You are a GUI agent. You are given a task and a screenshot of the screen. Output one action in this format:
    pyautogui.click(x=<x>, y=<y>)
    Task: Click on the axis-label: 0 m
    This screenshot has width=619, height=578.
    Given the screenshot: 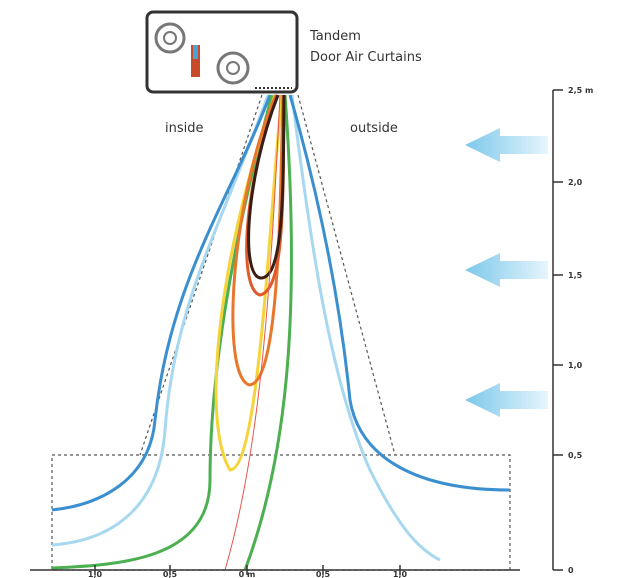 What is the action you would take?
    pyautogui.click(x=247, y=574)
    